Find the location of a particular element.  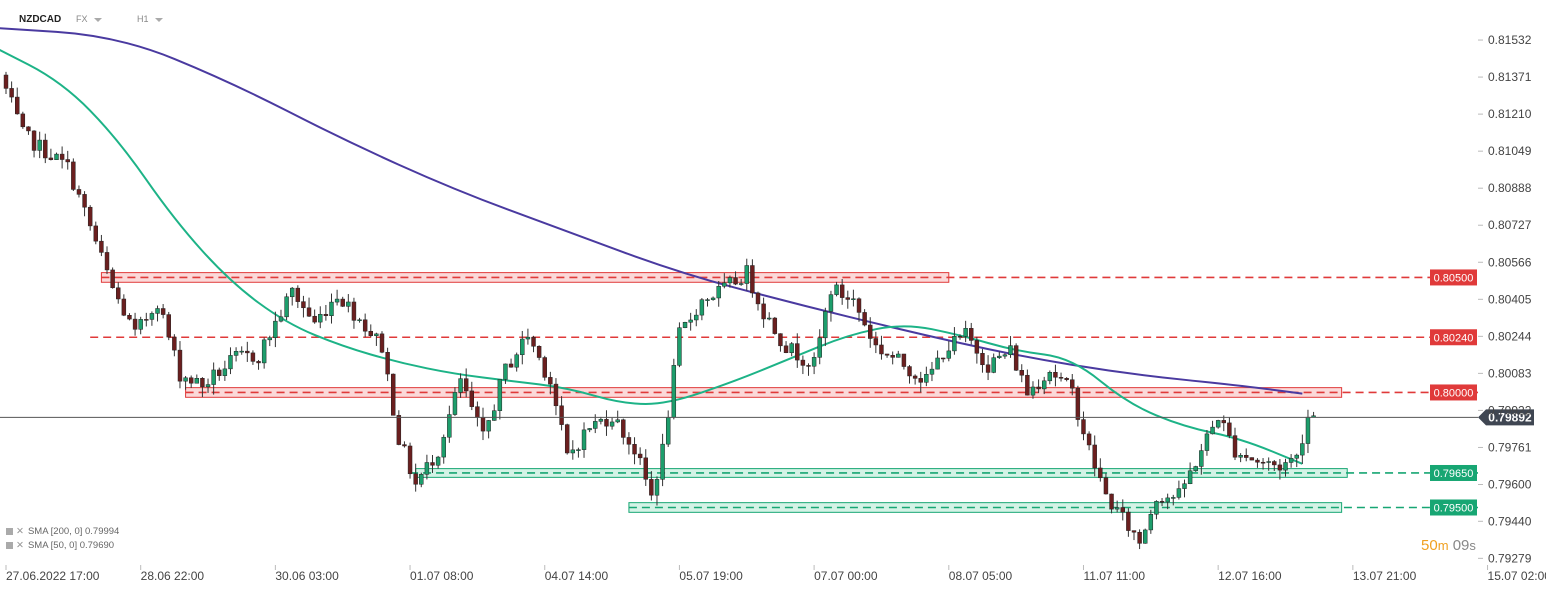

market-dropdown: FX is located at coordinates (89, 19).